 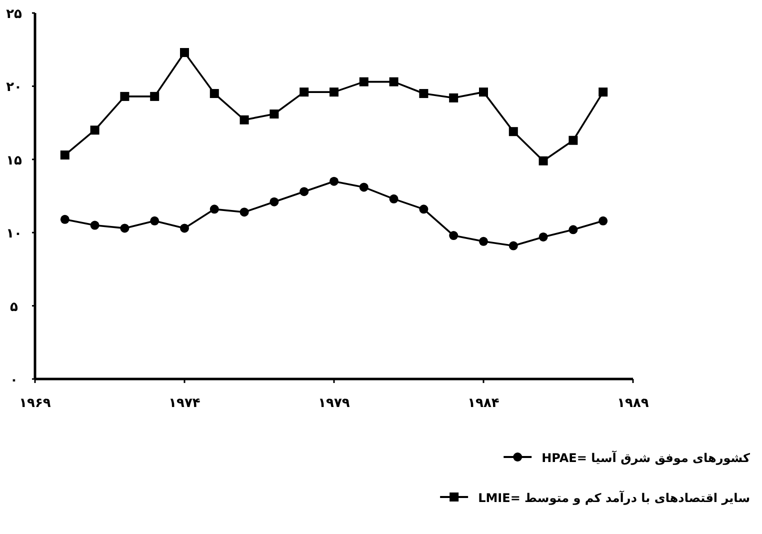 I want to click on x-tick-label: ۱۹۷۹, so click(x=334, y=403).